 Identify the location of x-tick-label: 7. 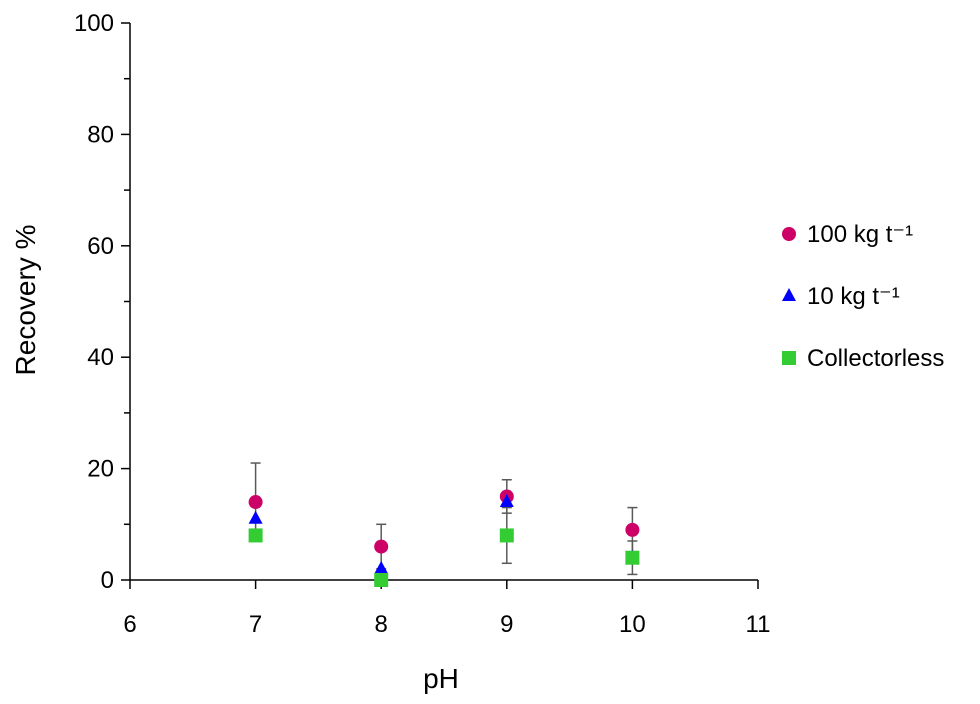
(255, 624).